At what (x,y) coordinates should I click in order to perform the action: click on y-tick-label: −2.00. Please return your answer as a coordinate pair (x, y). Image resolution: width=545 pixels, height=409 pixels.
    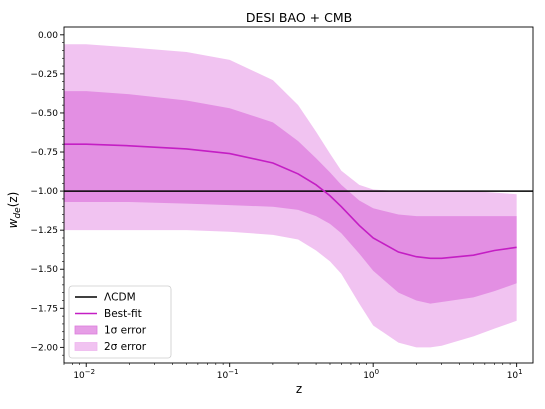
    Looking at the image, I should click on (44, 348).